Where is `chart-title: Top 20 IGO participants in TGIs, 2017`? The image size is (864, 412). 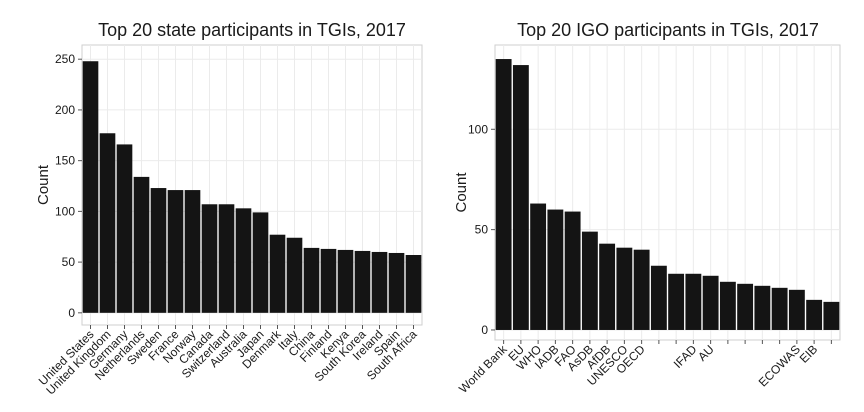 chart-title: Top 20 IGO participants in TGIs, 2017 is located at coordinates (668, 30).